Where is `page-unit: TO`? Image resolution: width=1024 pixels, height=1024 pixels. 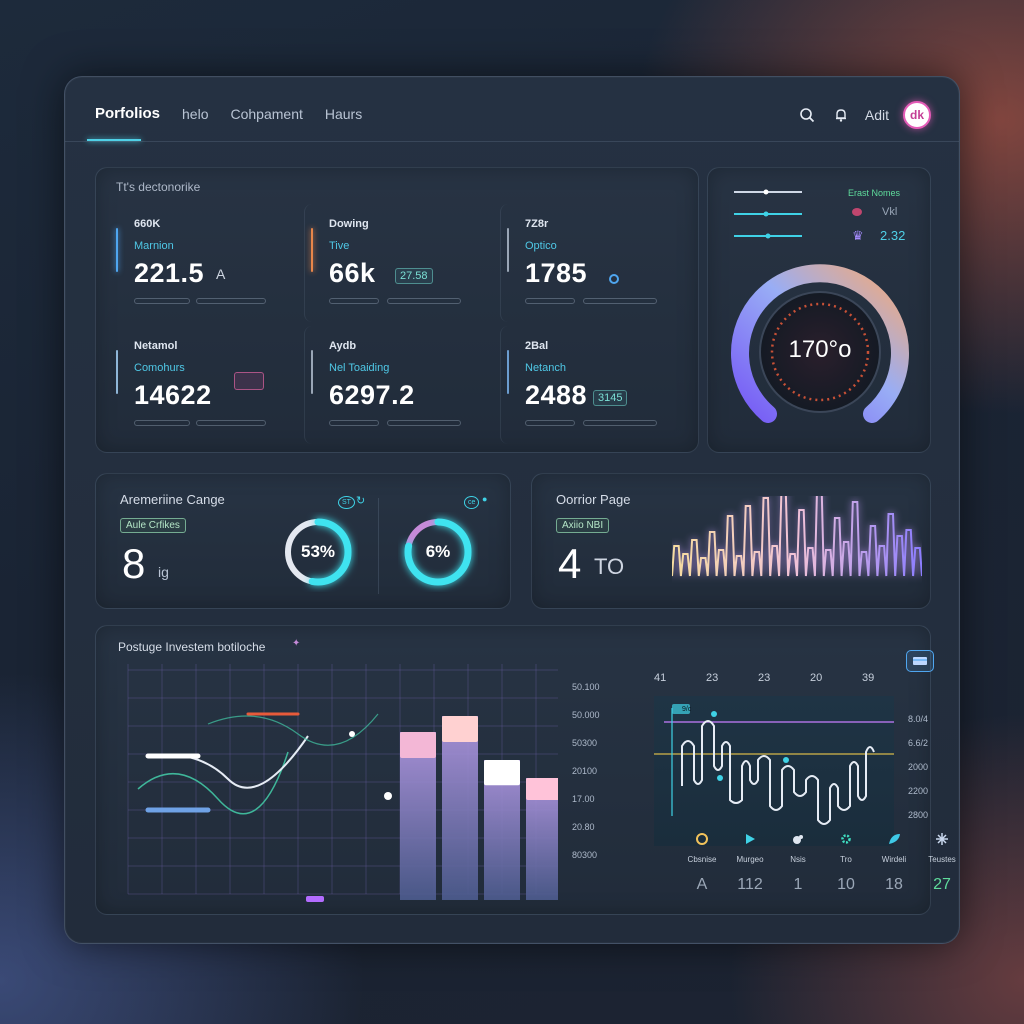
page-unit: TO is located at coordinates (609, 566).